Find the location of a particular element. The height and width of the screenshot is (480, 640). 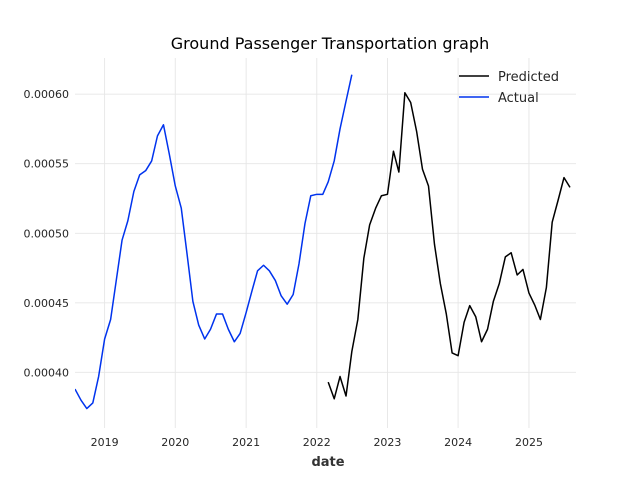

y-tick-label: 0.00060 is located at coordinates (47, 94).